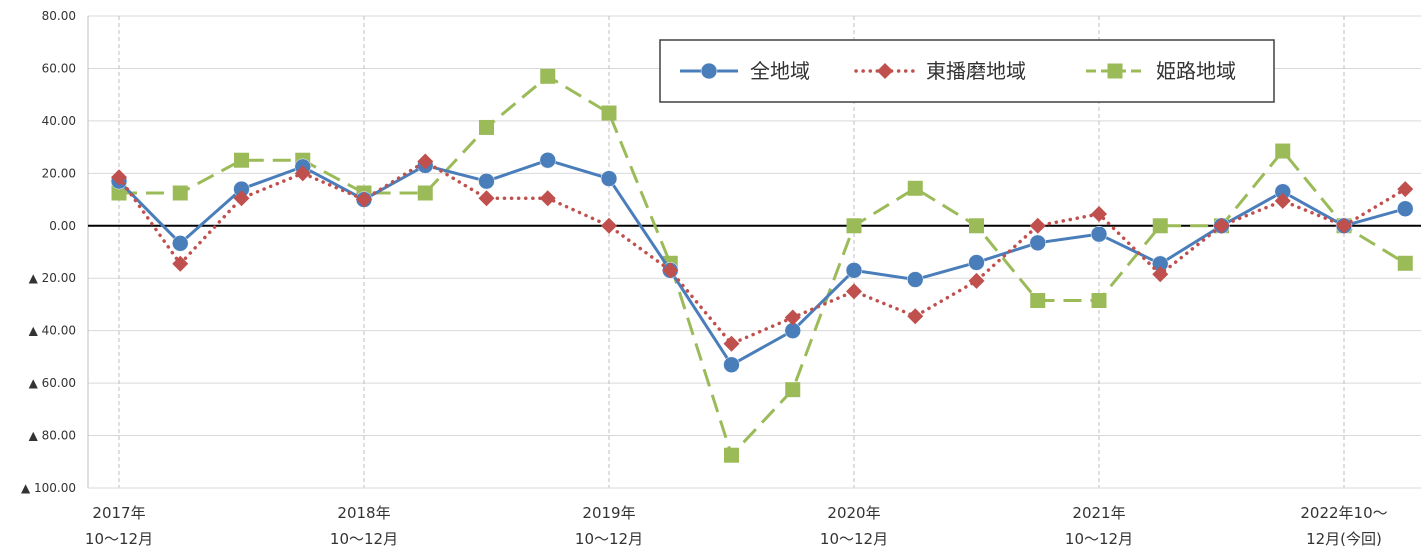 This screenshot has height=558, width=1421. I want to click on legend-label: 全地域, so click(780, 71).